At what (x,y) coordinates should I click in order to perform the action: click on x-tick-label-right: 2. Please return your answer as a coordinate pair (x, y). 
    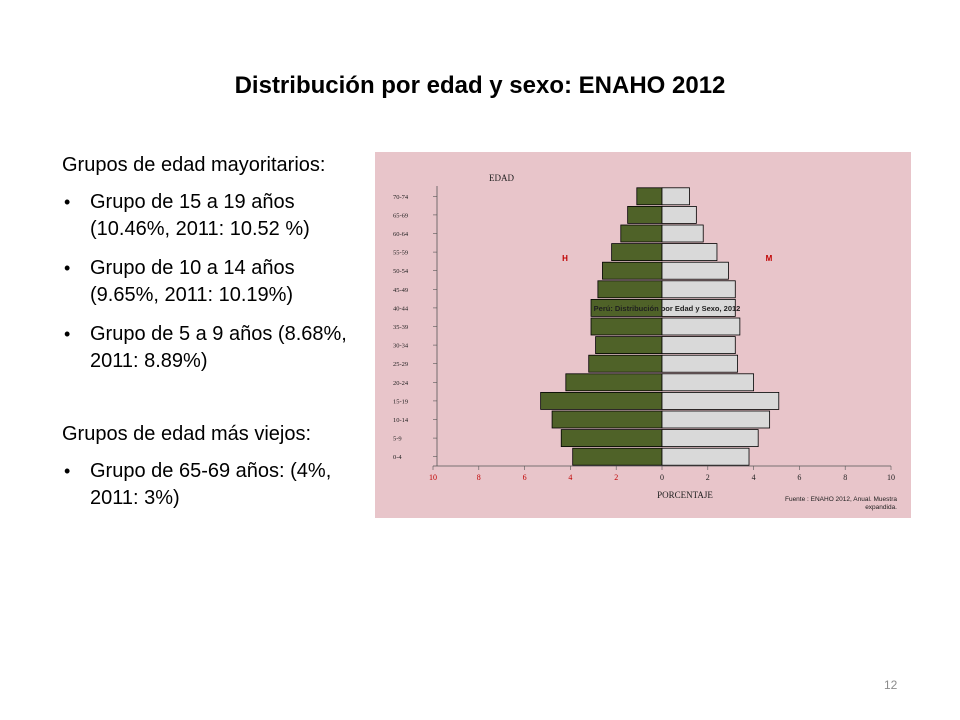
    Looking at the image, I should click on (708, 477).